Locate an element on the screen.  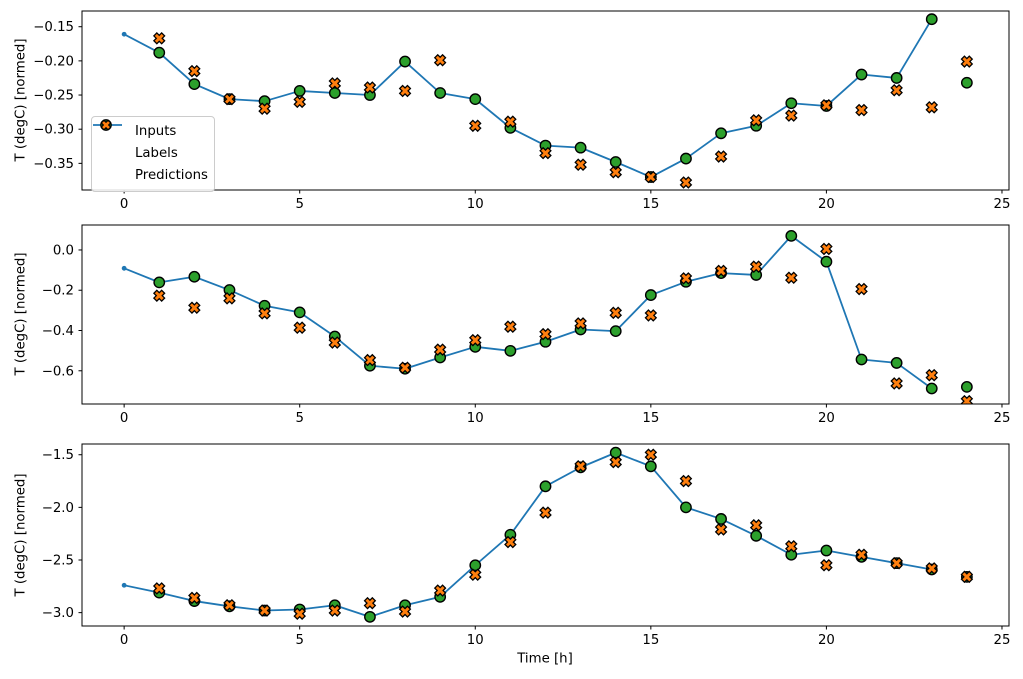
y-tick-label: −0.35 is located at coordinates (53, 164).